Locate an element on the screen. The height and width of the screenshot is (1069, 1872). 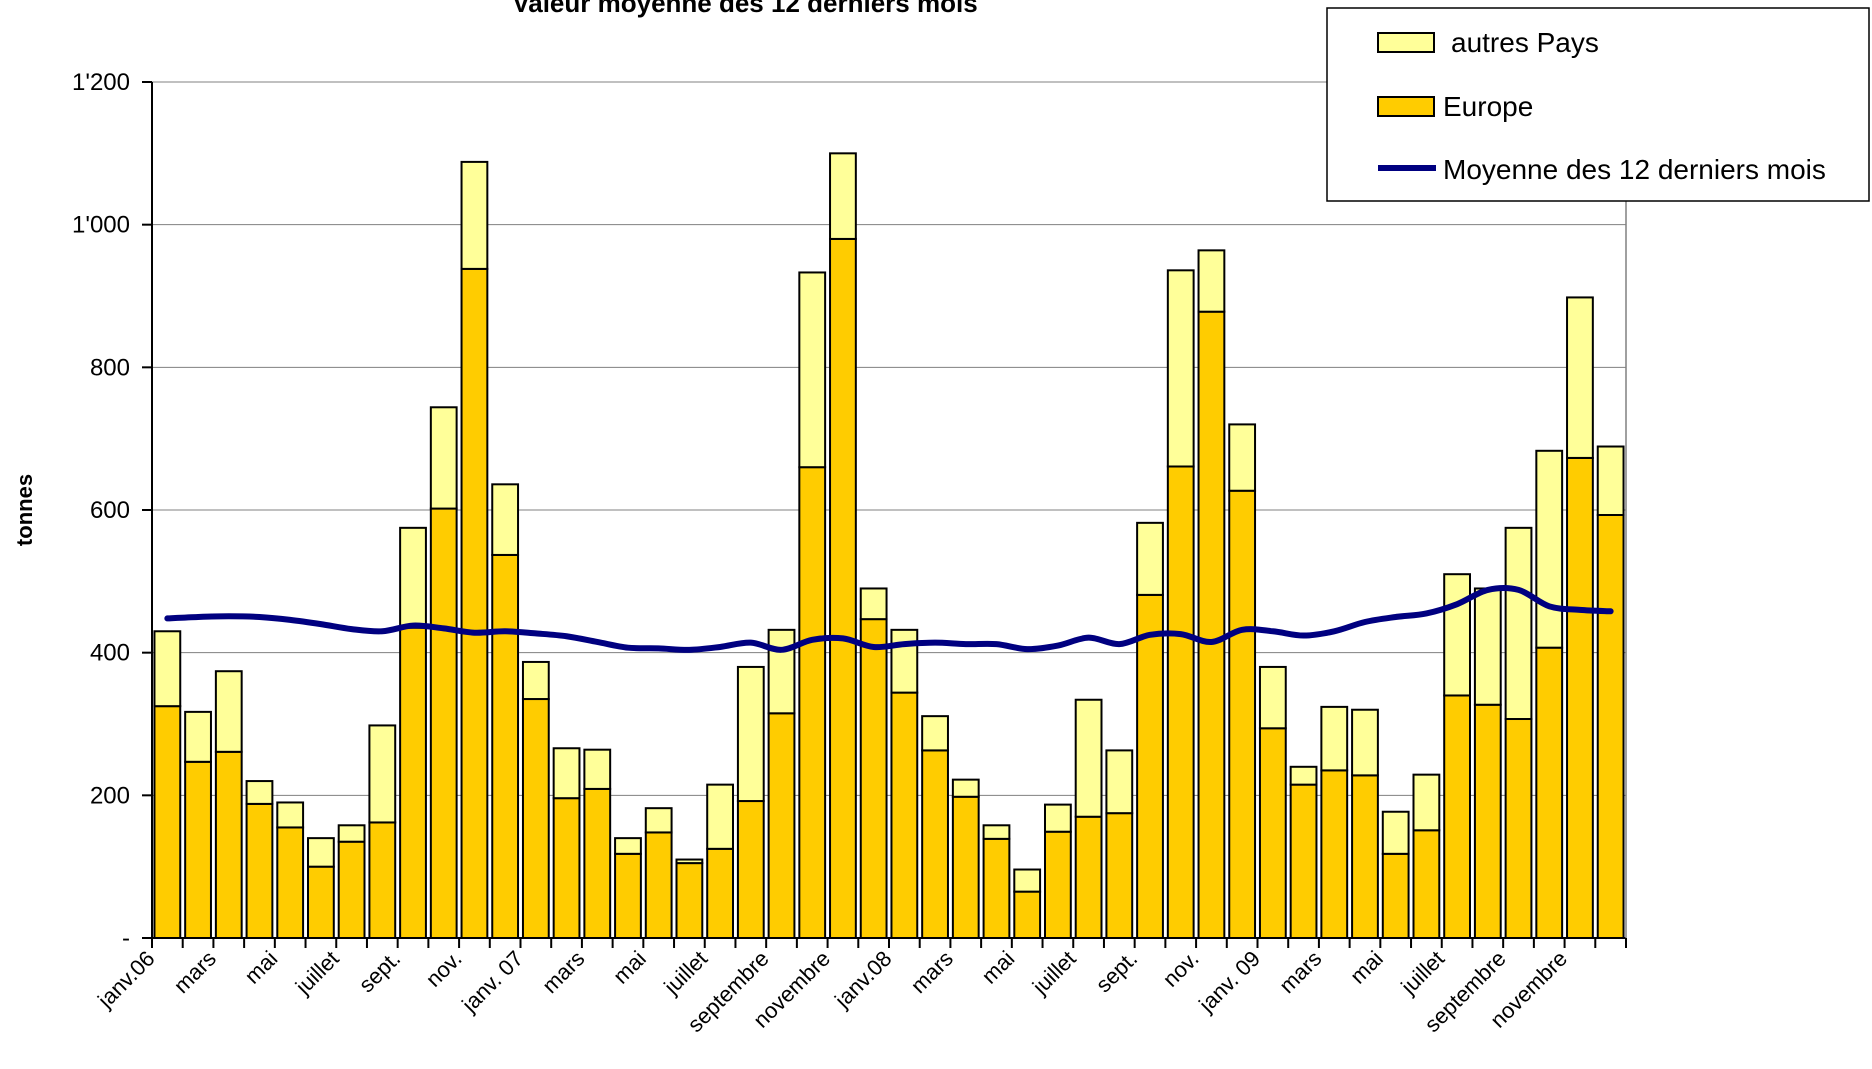
legend-swatch-autres-pays is located at coordinates (1406, 42).